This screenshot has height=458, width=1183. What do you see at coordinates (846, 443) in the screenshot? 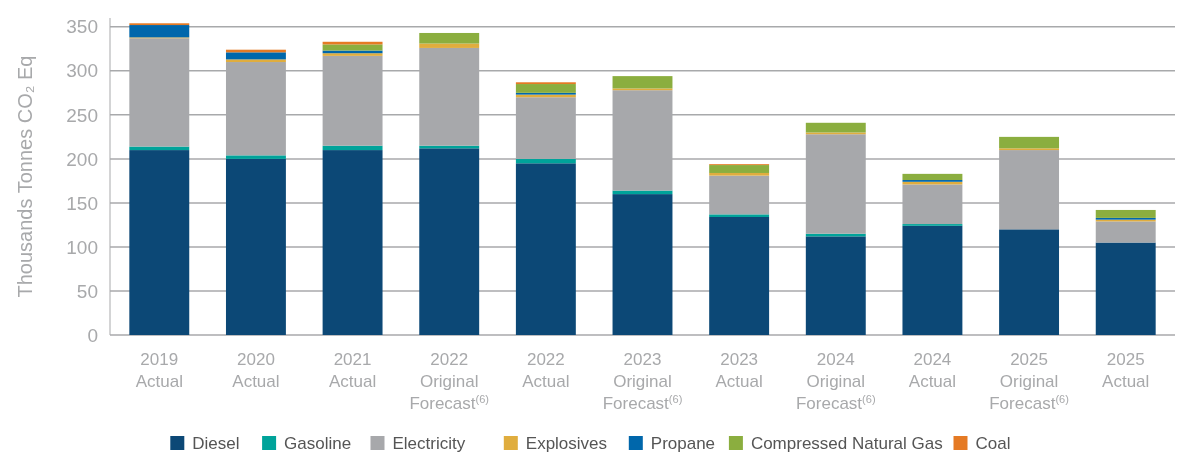
I see `legend-label: Compressed Natural Gas` at bounding box center [846, 443].